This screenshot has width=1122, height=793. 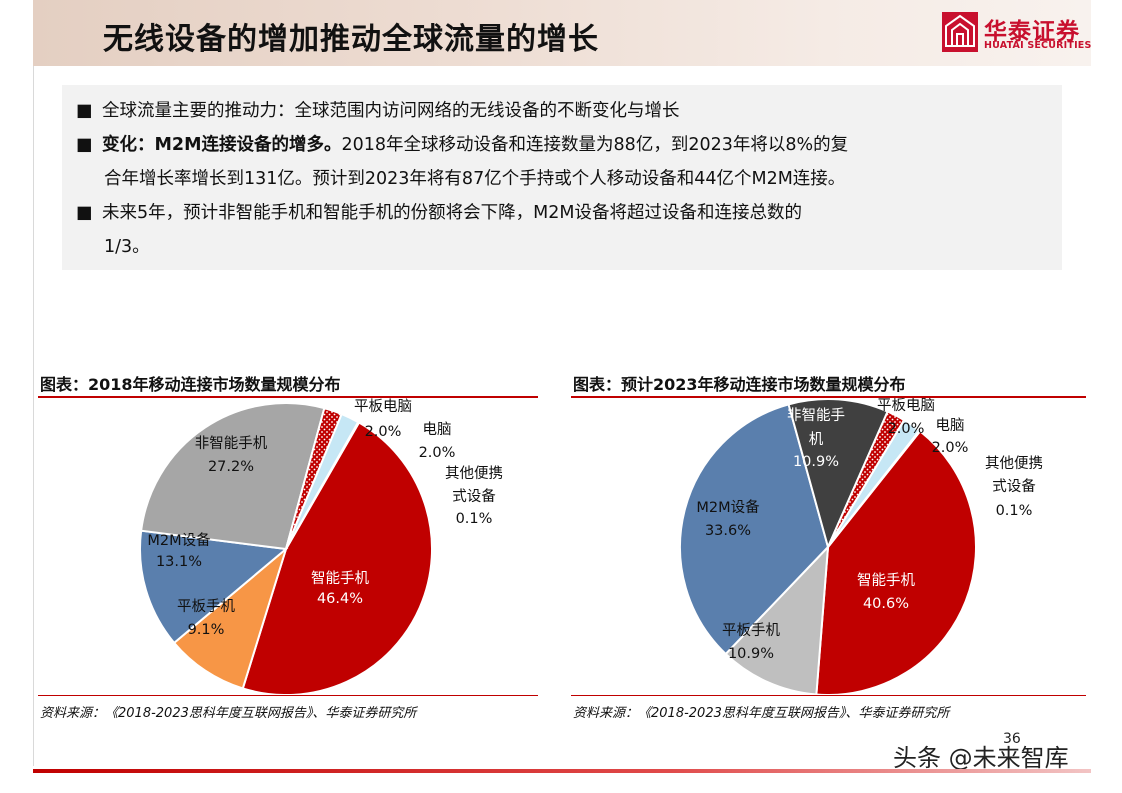 What do you see at coordinates (179, 562) in the screenshot?
I see `slice-value-label: 13.1%` at bounding box center [179, 562].